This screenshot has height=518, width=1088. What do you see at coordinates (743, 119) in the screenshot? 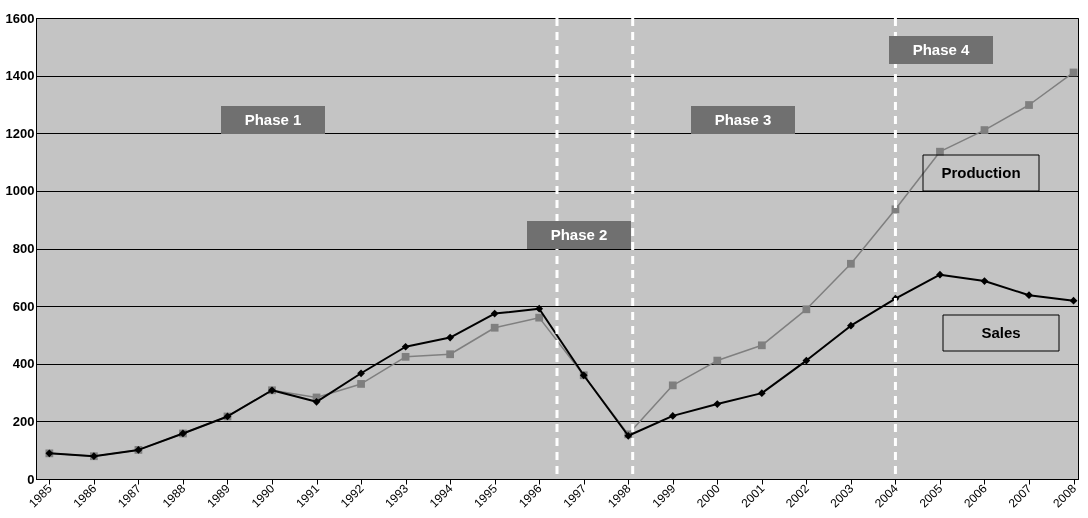
I see `annotation: Phase 3` at bounding box center [743, 119].